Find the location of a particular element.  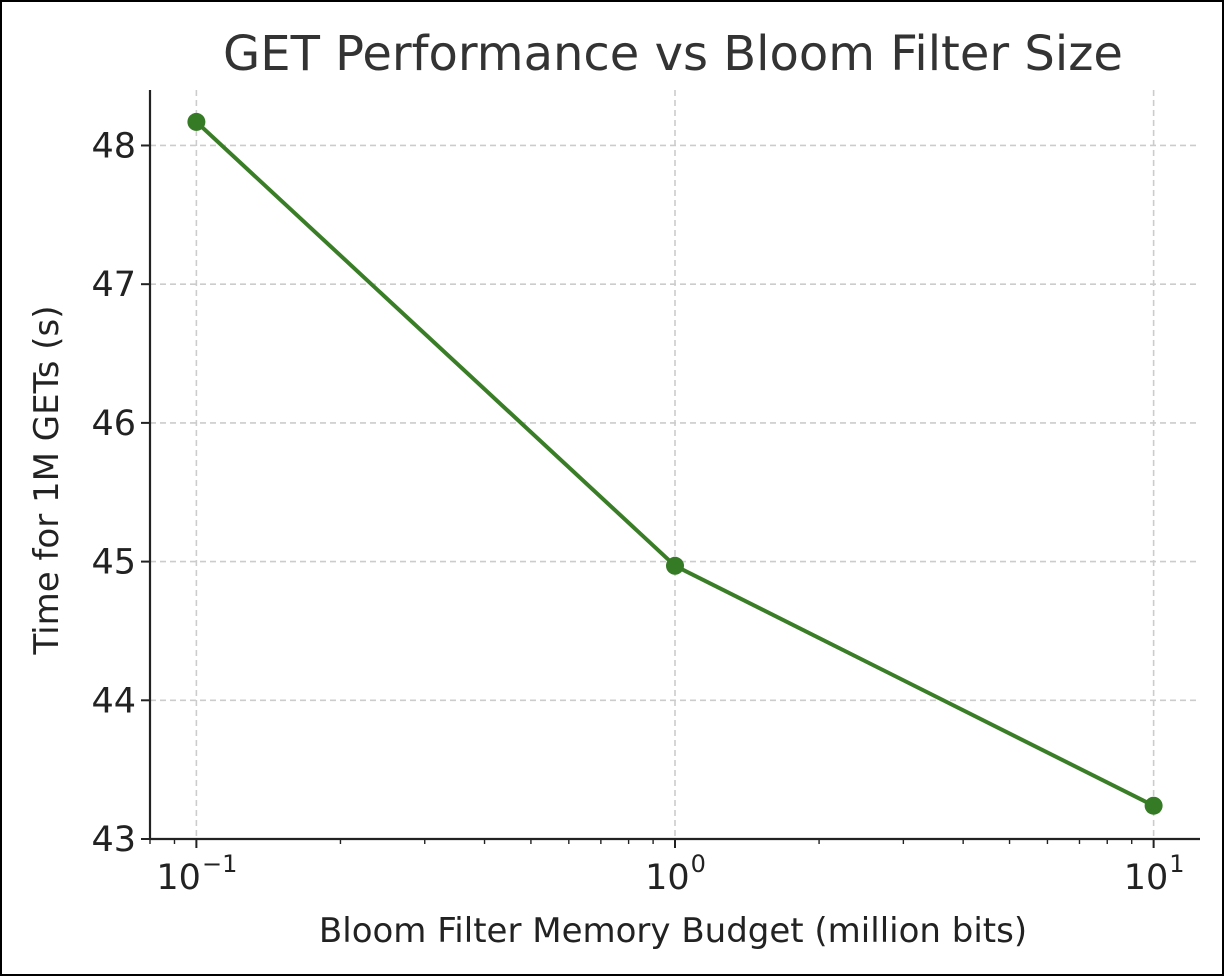

y-tick-label: 47 is located at coordinates (113, 285).